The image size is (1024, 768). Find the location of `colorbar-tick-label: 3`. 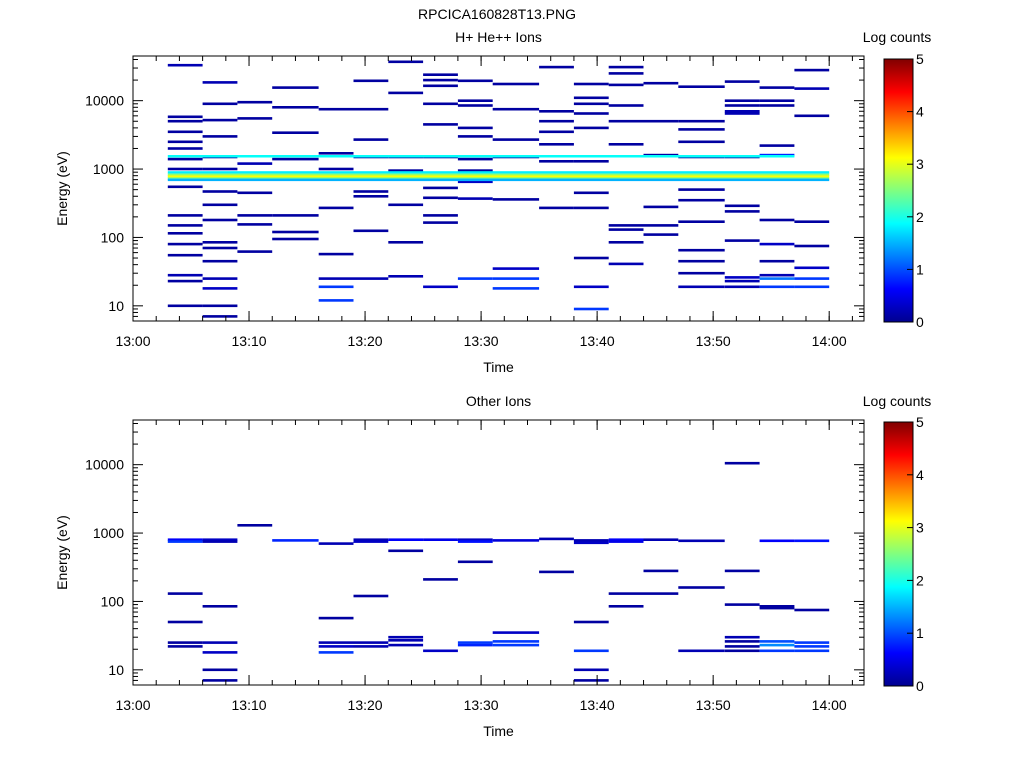

colorbar-tick-label: 3 is located at coordinates (920, 528).